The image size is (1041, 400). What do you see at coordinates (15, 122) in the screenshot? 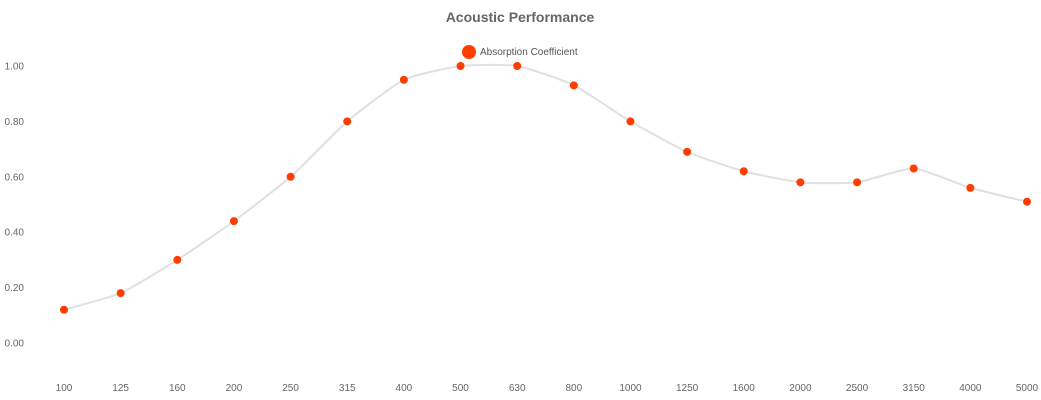
I see `y-tick-label: 0.80` at bounding box center [15, 122].